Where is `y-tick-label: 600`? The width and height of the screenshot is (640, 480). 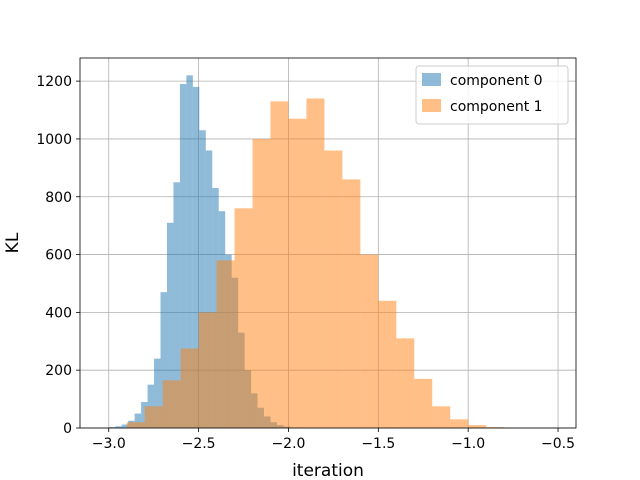 y-tick-label: 600 is located at coordinates (58, 256).